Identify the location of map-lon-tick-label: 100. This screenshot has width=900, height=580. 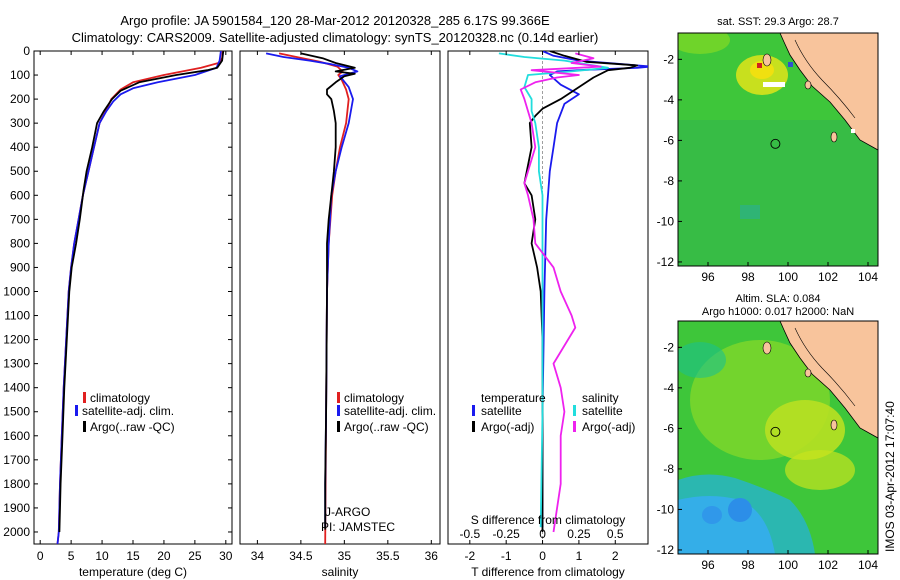
(788, 277).